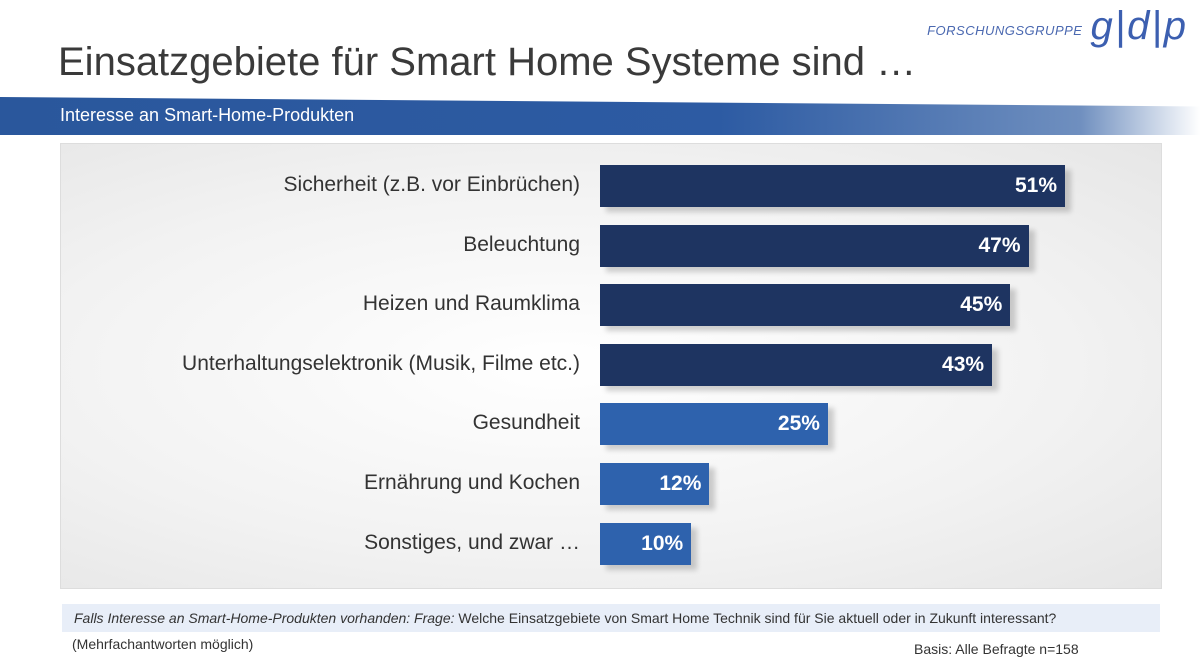 Image resolution: width=1200 pixels, height=663 pixels. Describe the element at coordinates (680, 483) in the screenshot. I see `data-label: 12%` at that location.